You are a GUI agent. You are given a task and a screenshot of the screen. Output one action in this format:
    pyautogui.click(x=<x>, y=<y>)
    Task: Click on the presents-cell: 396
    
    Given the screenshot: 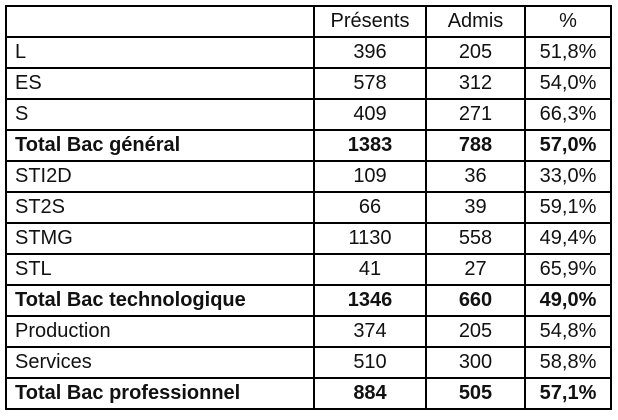 What is the action you would take?
    pyautogui.click(x=370, y=52)
    